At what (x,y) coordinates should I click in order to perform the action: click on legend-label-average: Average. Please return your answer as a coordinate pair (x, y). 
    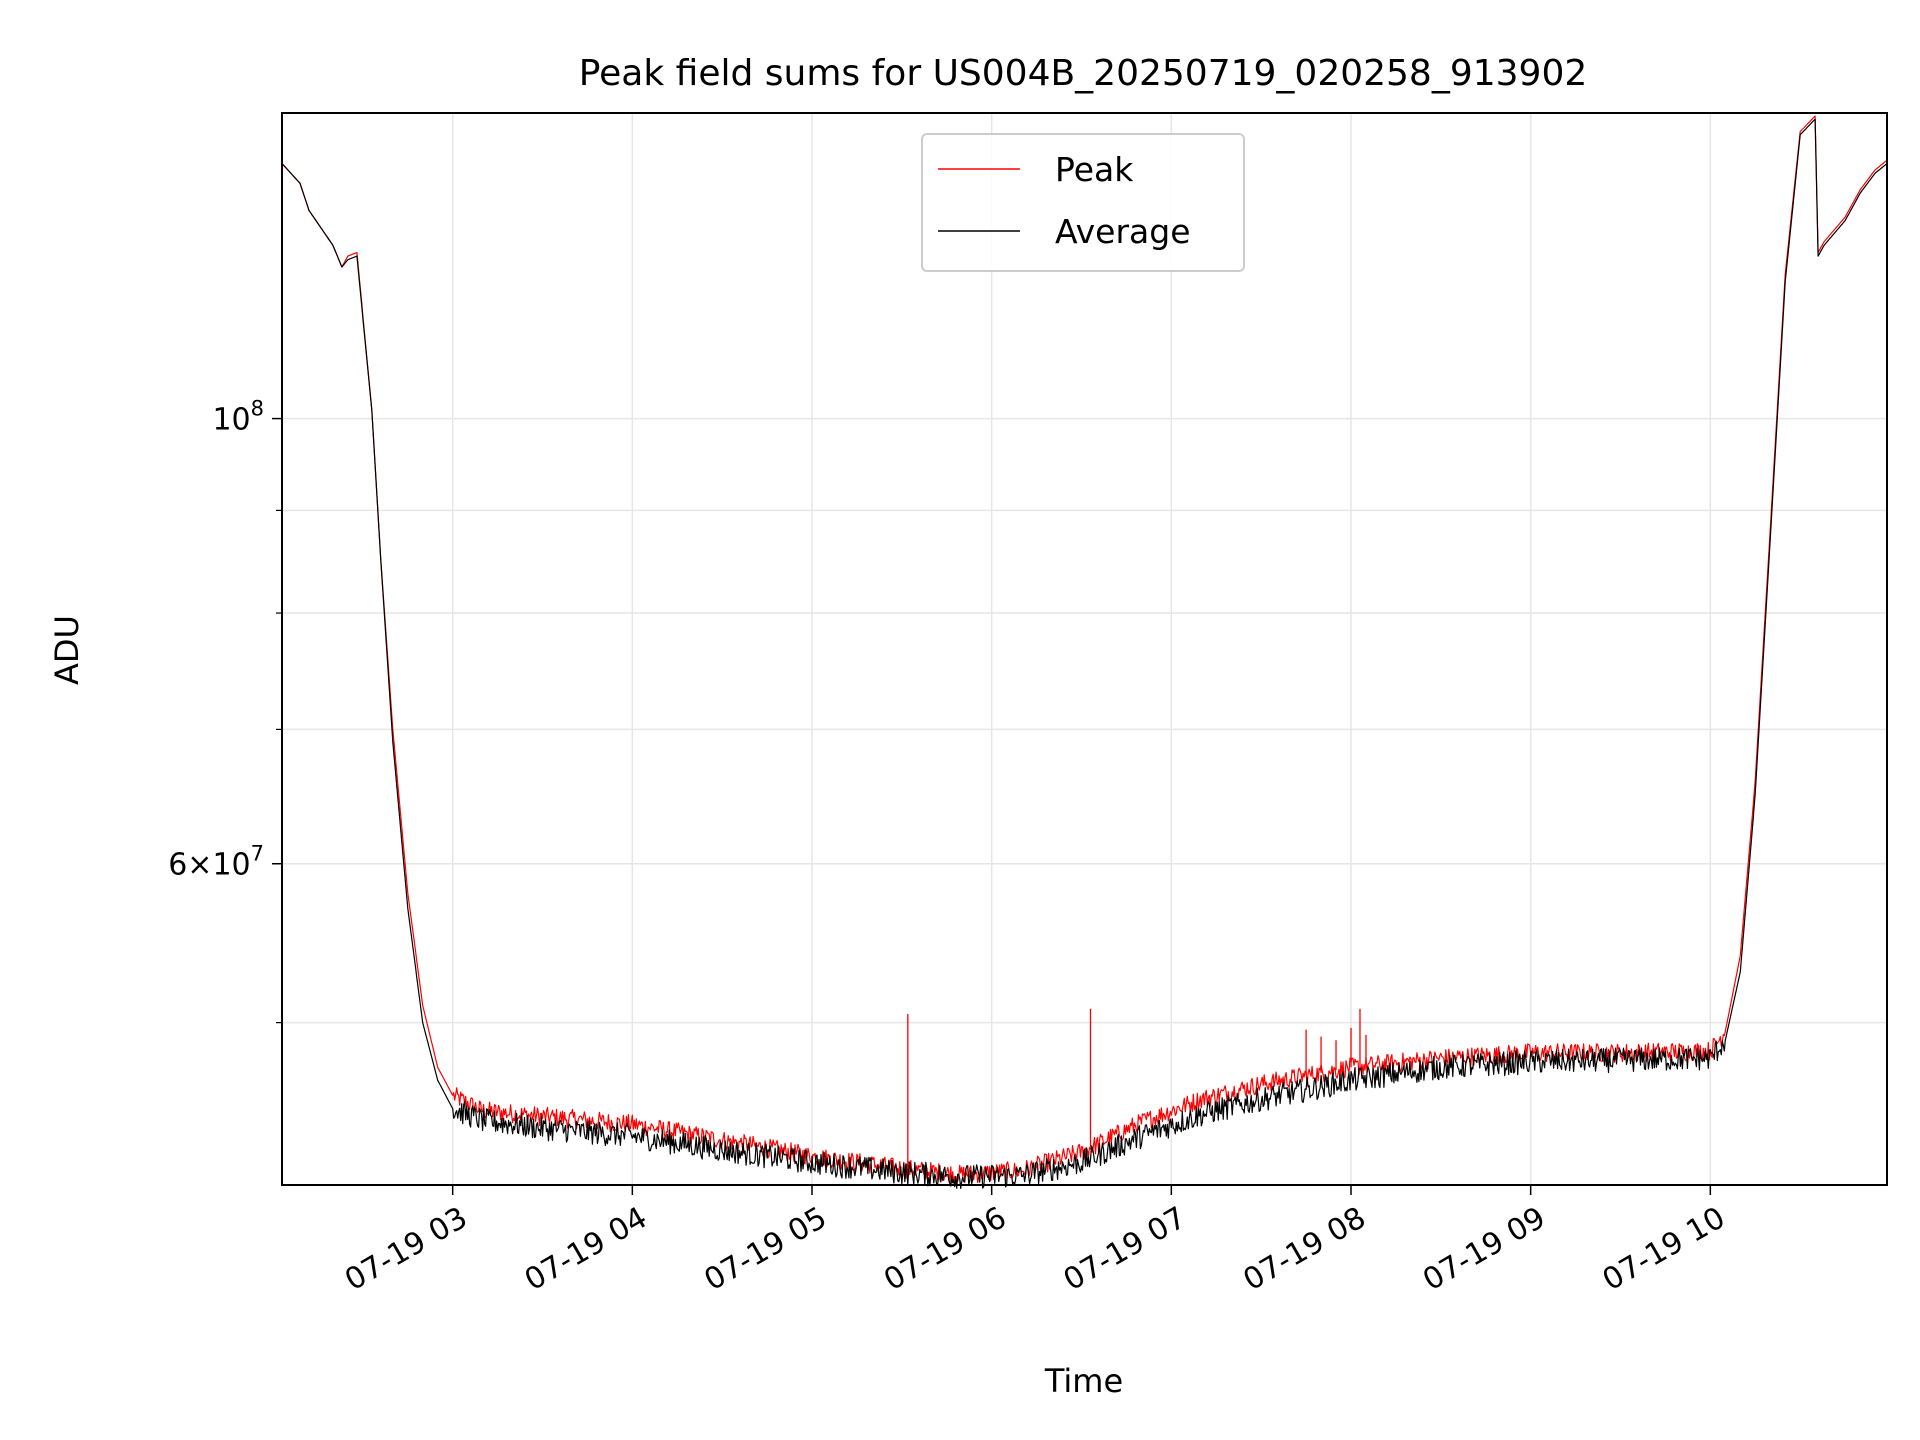
    Looking at the image, I should click on (1123, 231).